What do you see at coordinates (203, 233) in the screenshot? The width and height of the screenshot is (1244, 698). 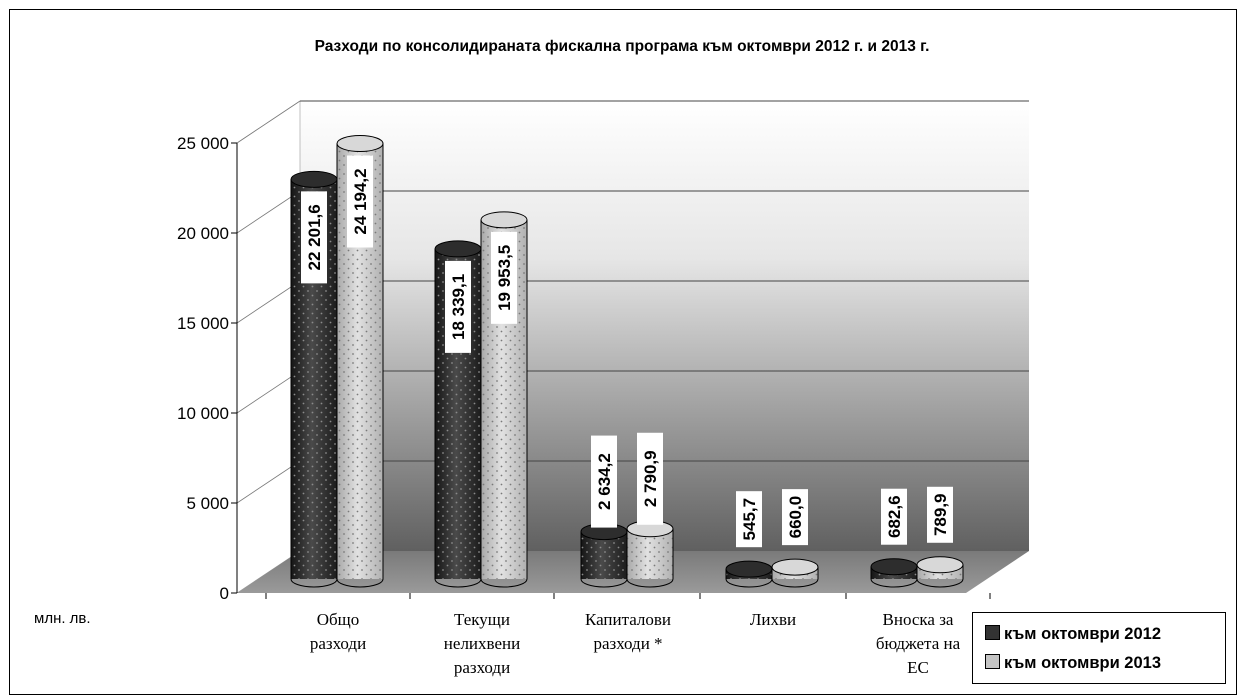 I see `y-tick-label: 20 000` at bounding box center [203, 233].